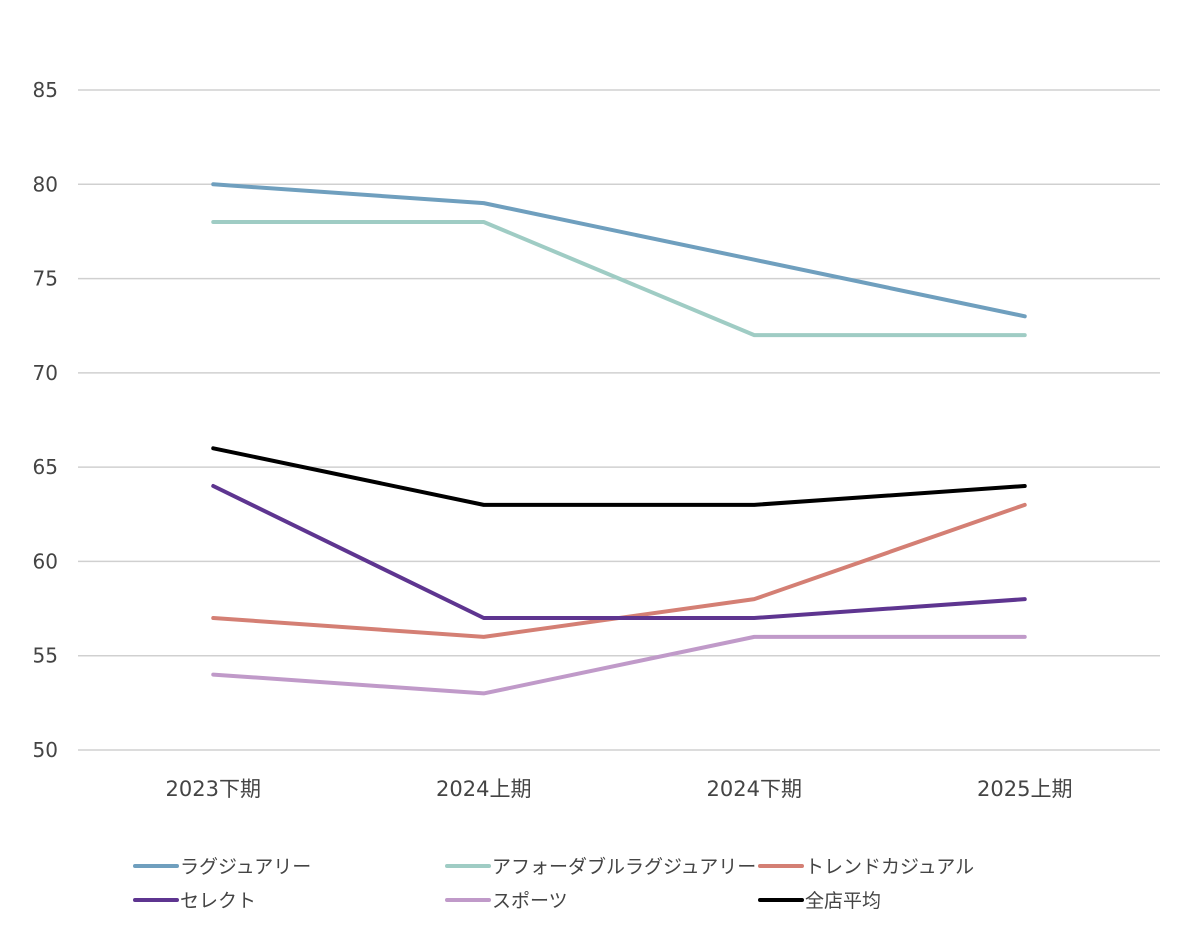 This screenshot has height=927, width=1196. What do you see at coordinates (889, 867) in the screenshot?
I see `legend-label-2: トレンドカジュアル` at bounding box center [889, 867].